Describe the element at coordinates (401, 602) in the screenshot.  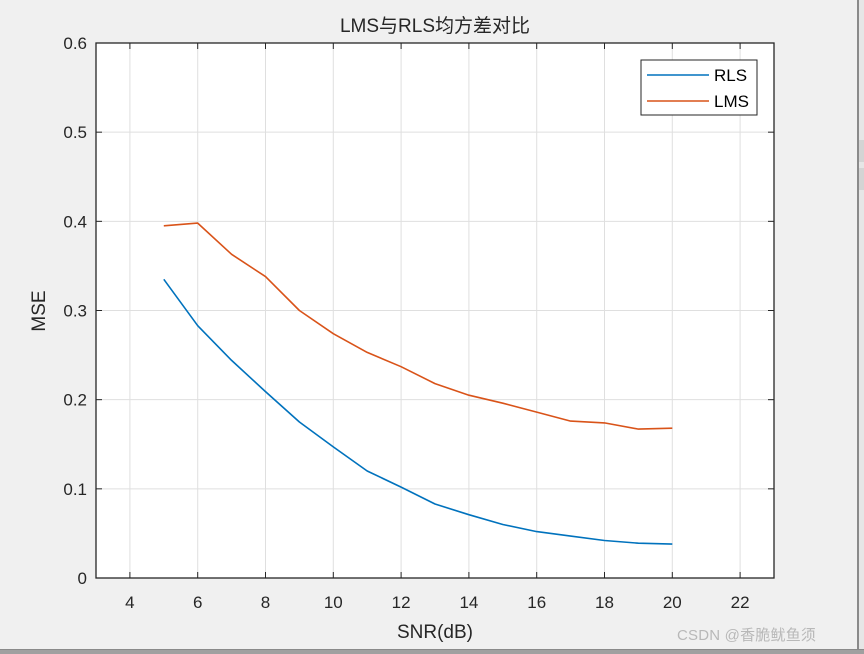
I see `x-tick-label: 12` at that location.